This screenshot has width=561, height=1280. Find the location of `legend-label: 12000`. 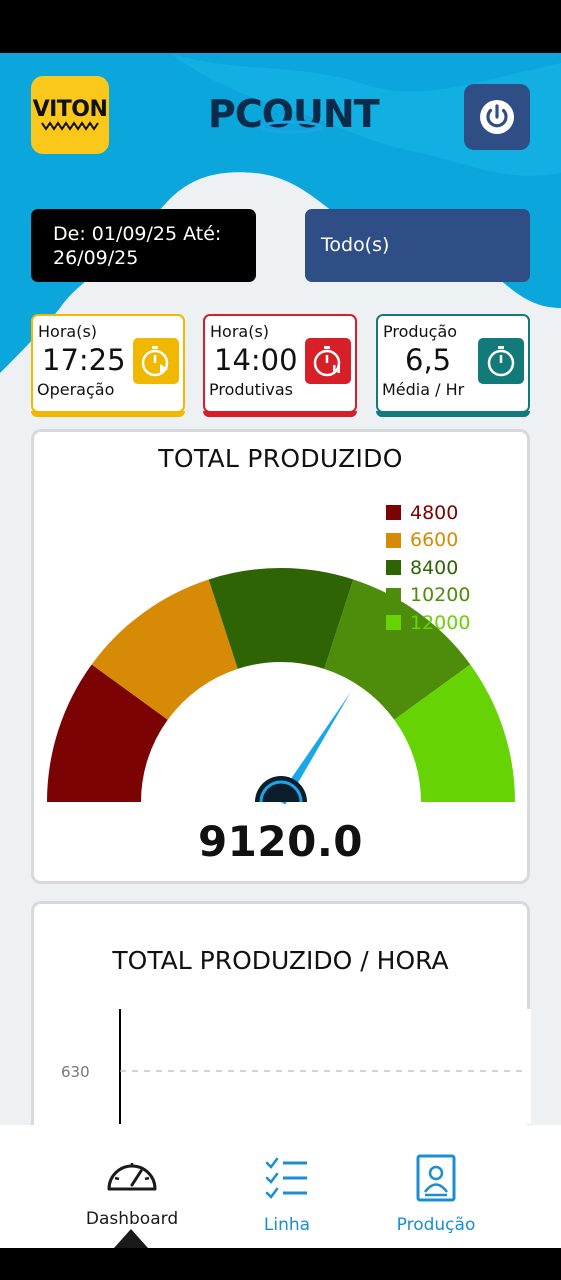

legend-label: 12000 is located at coordinates (440, 623).